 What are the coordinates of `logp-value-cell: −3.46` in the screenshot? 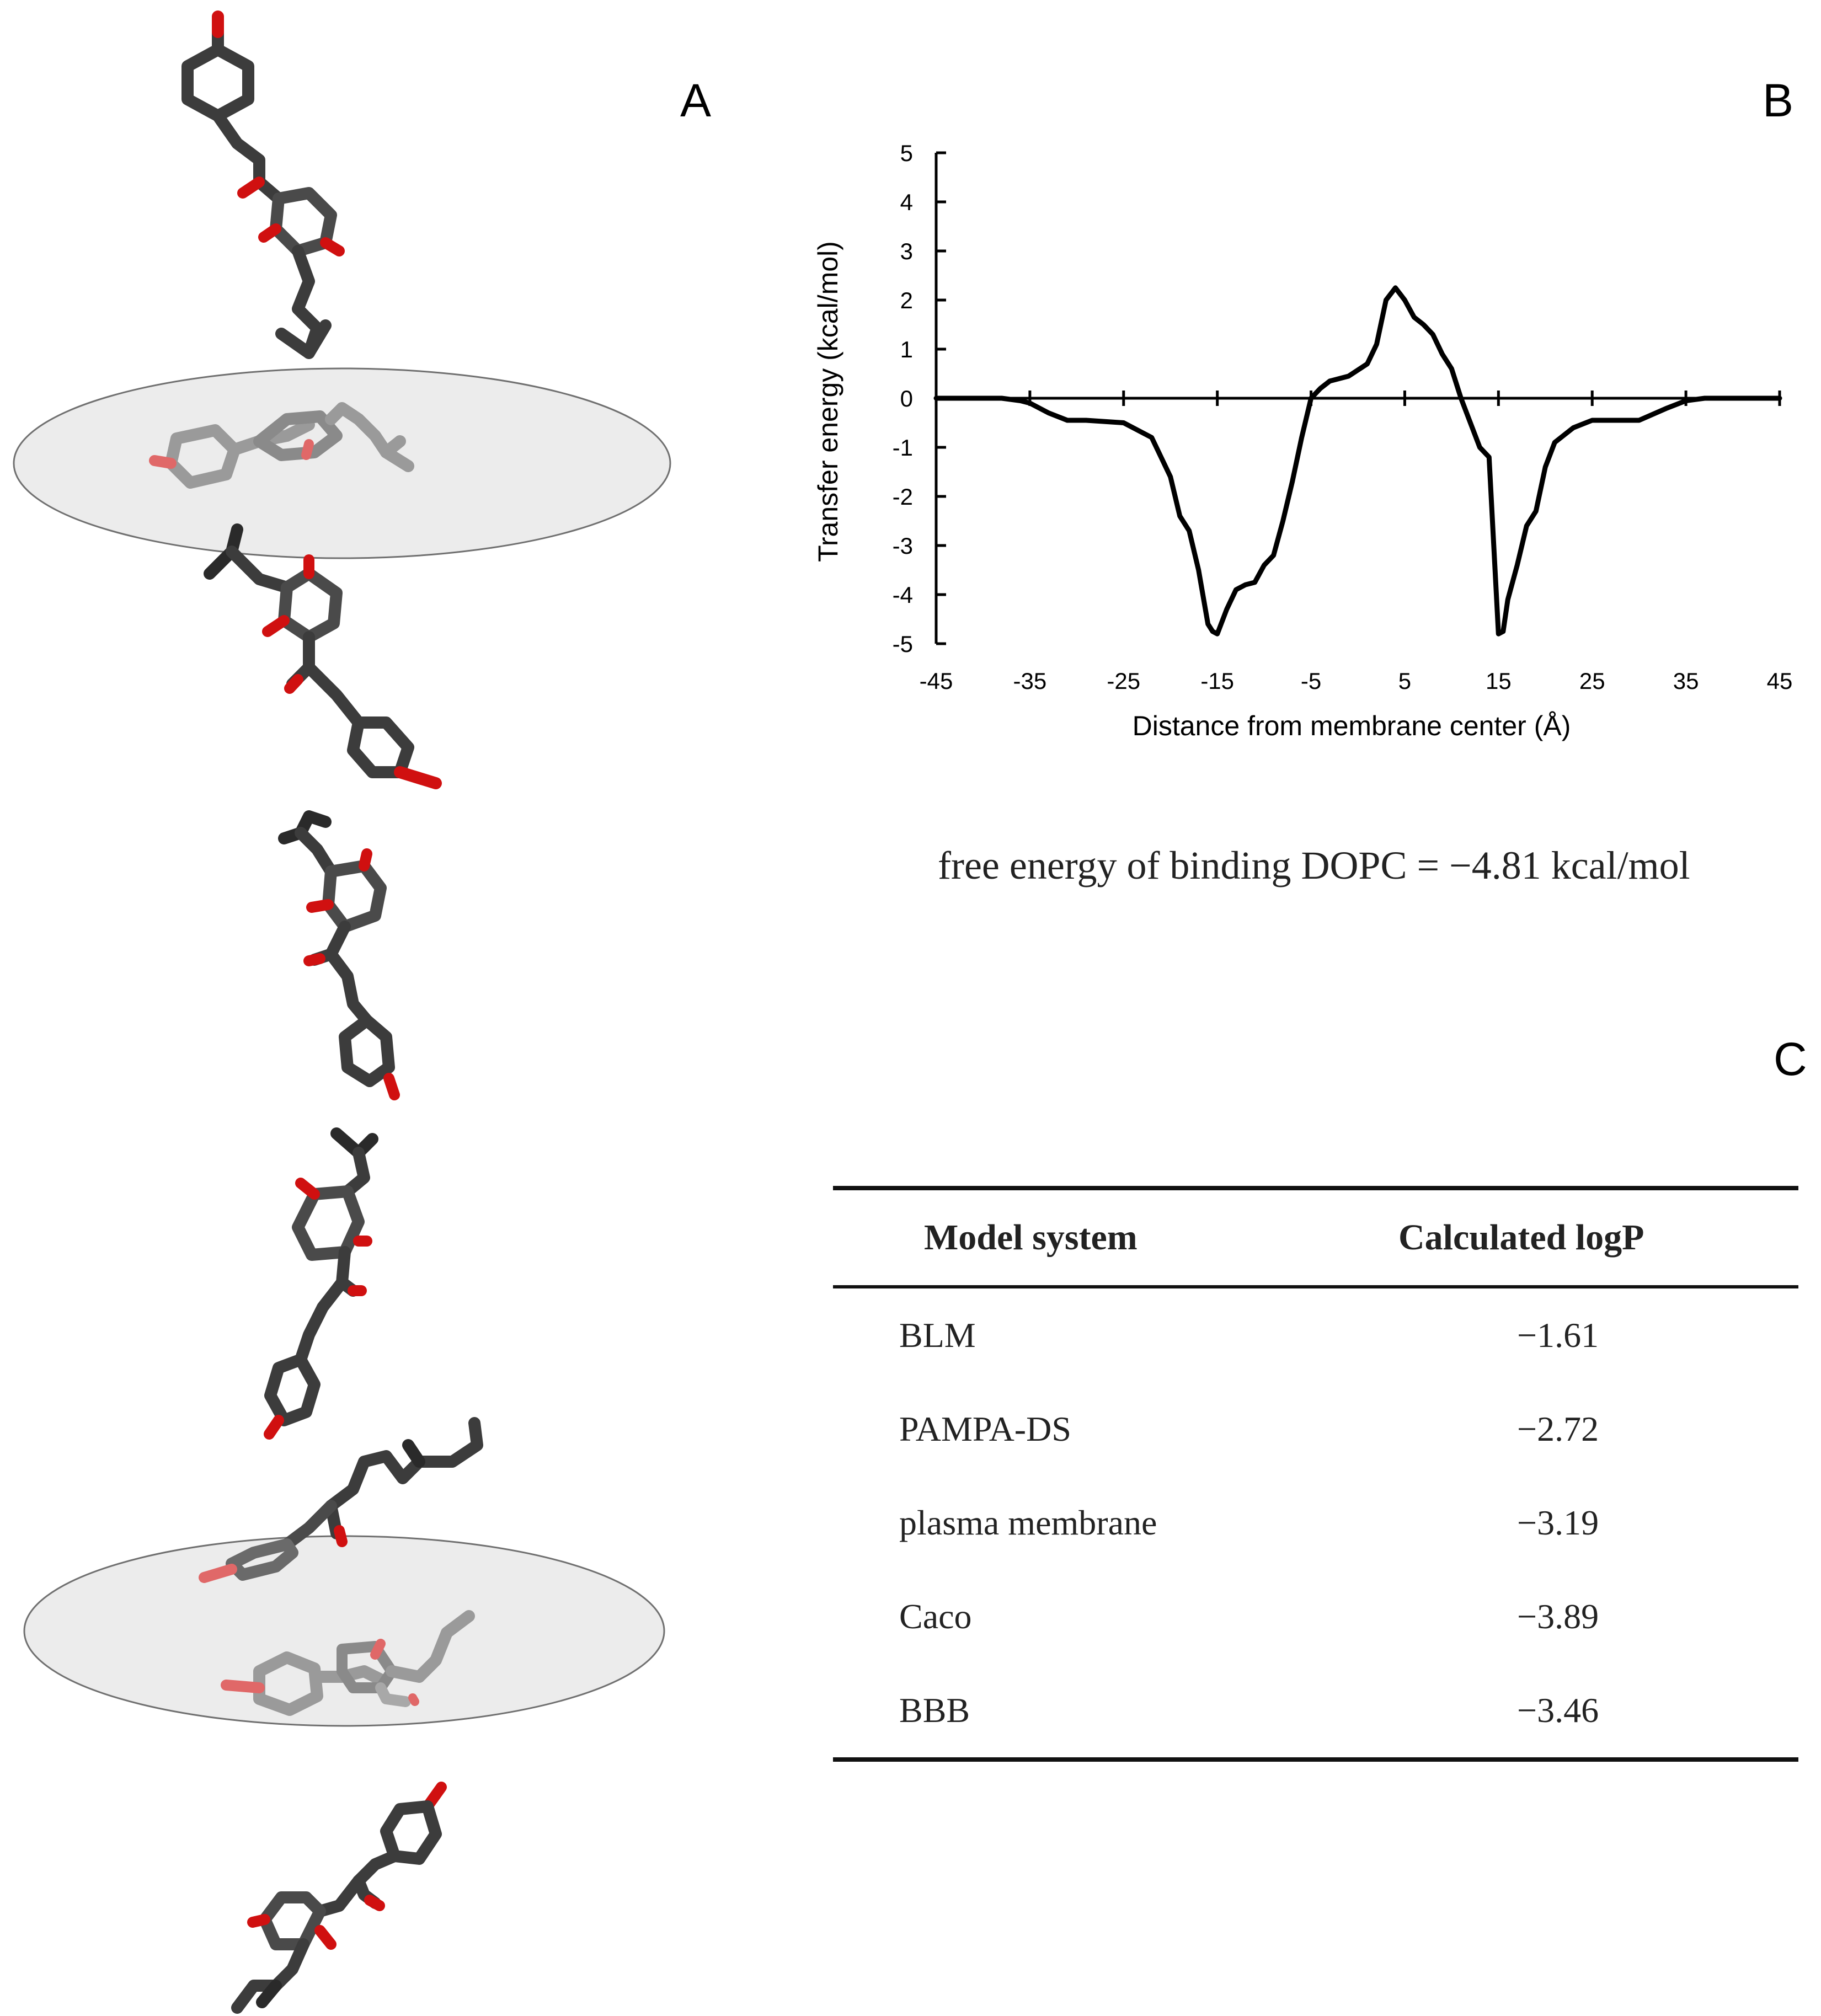 It's located at (1558, 1710).